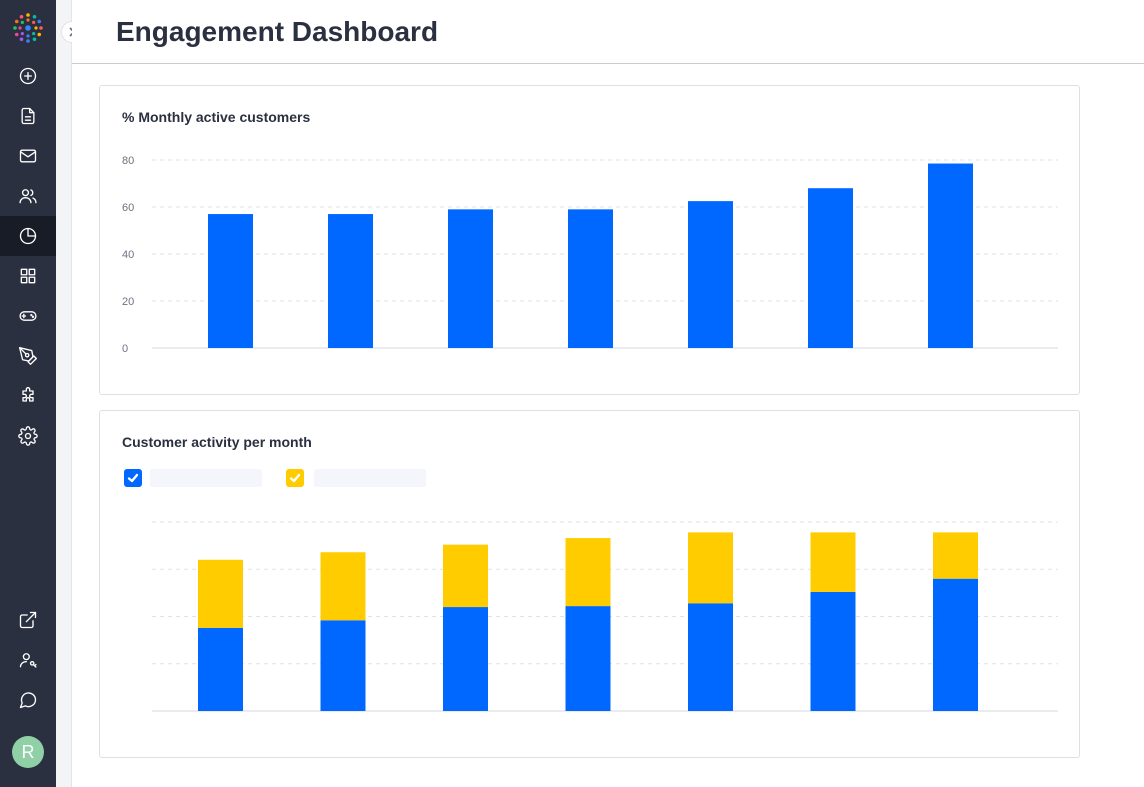 This screenshot has height=787, width=1144. Describe the element at coordinates (128, 208) in the screenshot. I see `y-tick-label: 60` at that location.